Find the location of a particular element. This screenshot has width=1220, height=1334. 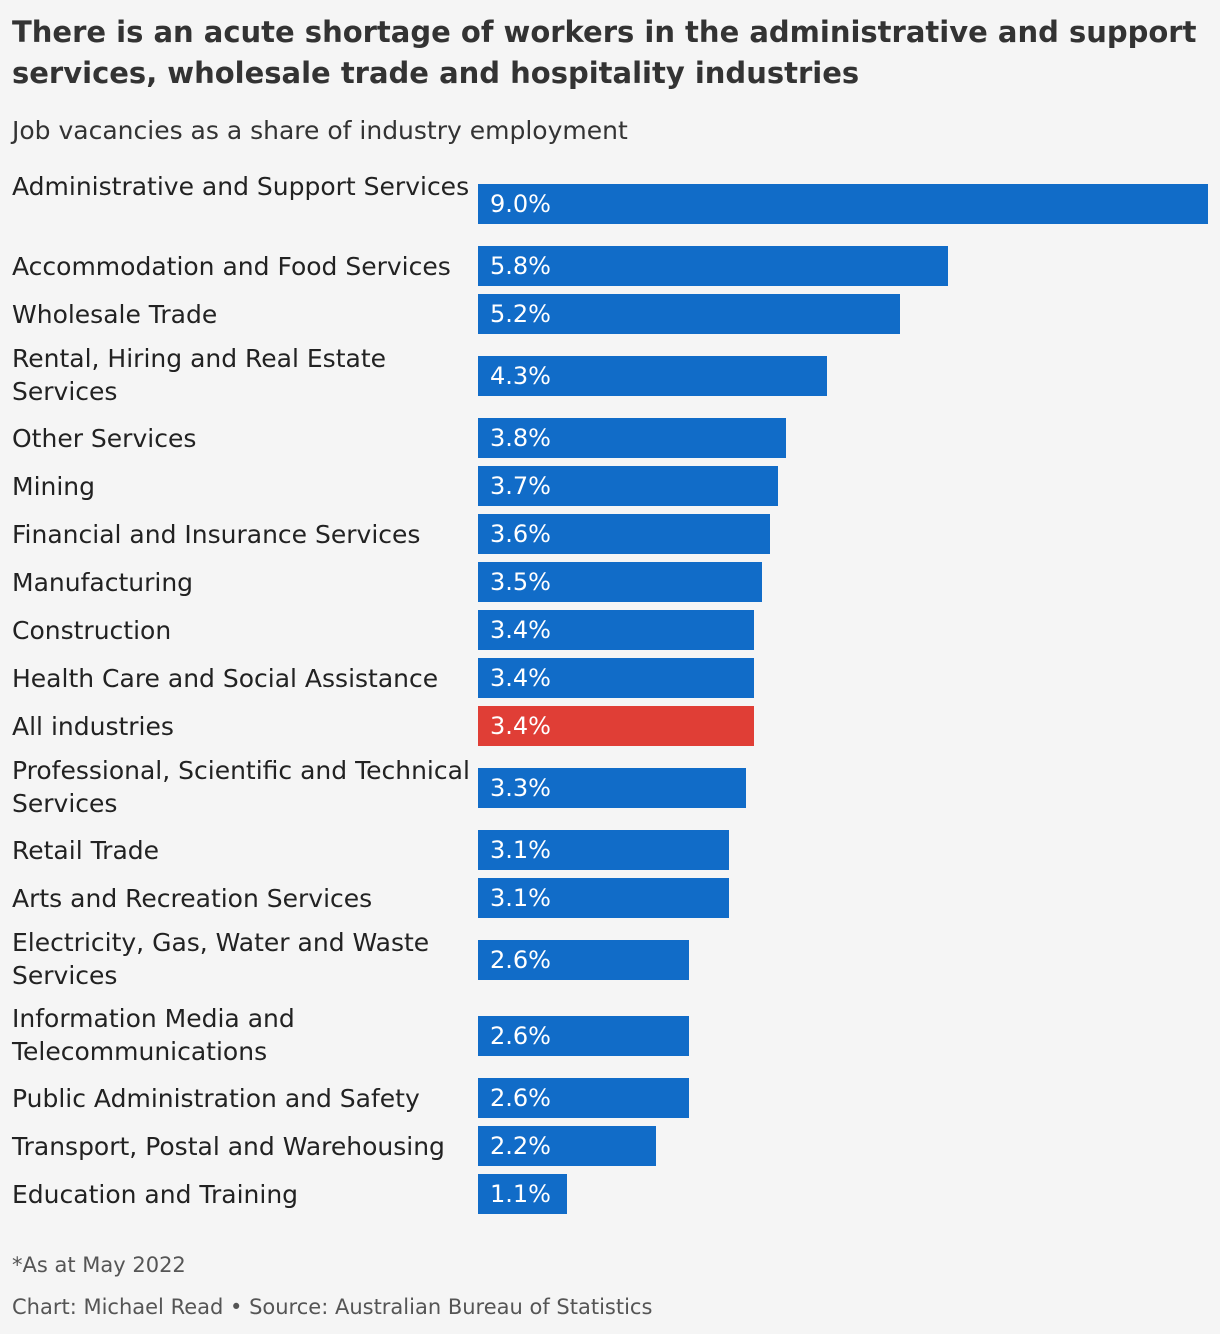

category-label: Accommodation and Food Services is located at coordinates (231, 266).